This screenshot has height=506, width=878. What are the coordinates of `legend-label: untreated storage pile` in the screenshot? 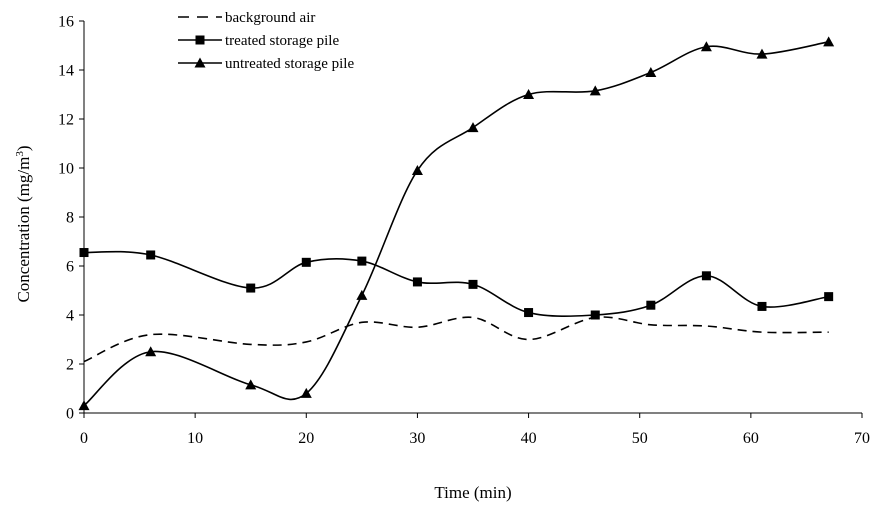 It's located at (289, 64).